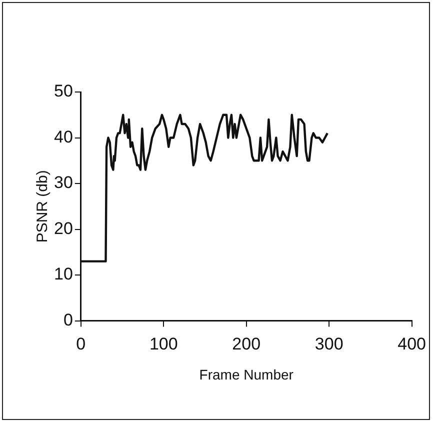 Image resolution: width=434 pixels, height=426 pixels. Describe the element at coordinates (63, 228) in the screenshot. I see `y-tick-label: 20` at that location.